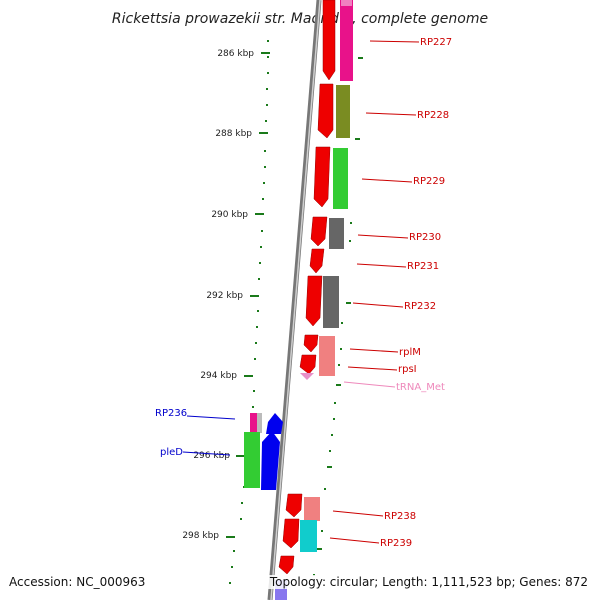  What do you see at coordinates (429, 181) in the screenshot?
I see `gene-label-rp229: RP229` at bounding box center [429, 181].